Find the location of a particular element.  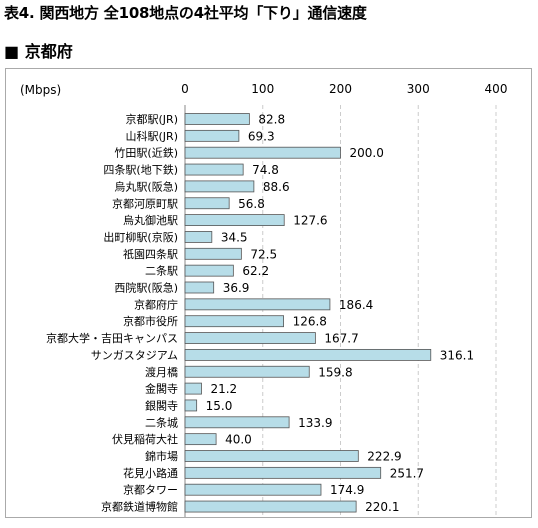

category-label: 銀閣寺 is located at coordinates (161, 405).